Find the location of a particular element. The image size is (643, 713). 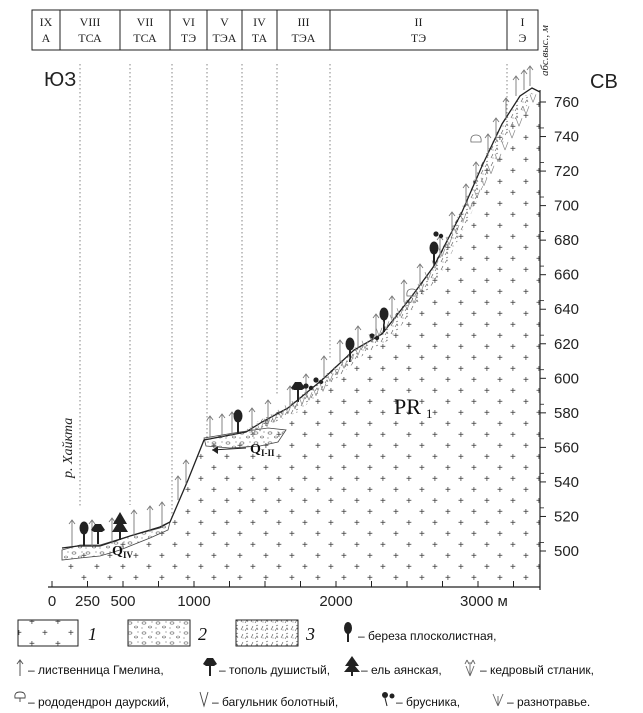

zone-roman: III is located at coordinates (304, 22).